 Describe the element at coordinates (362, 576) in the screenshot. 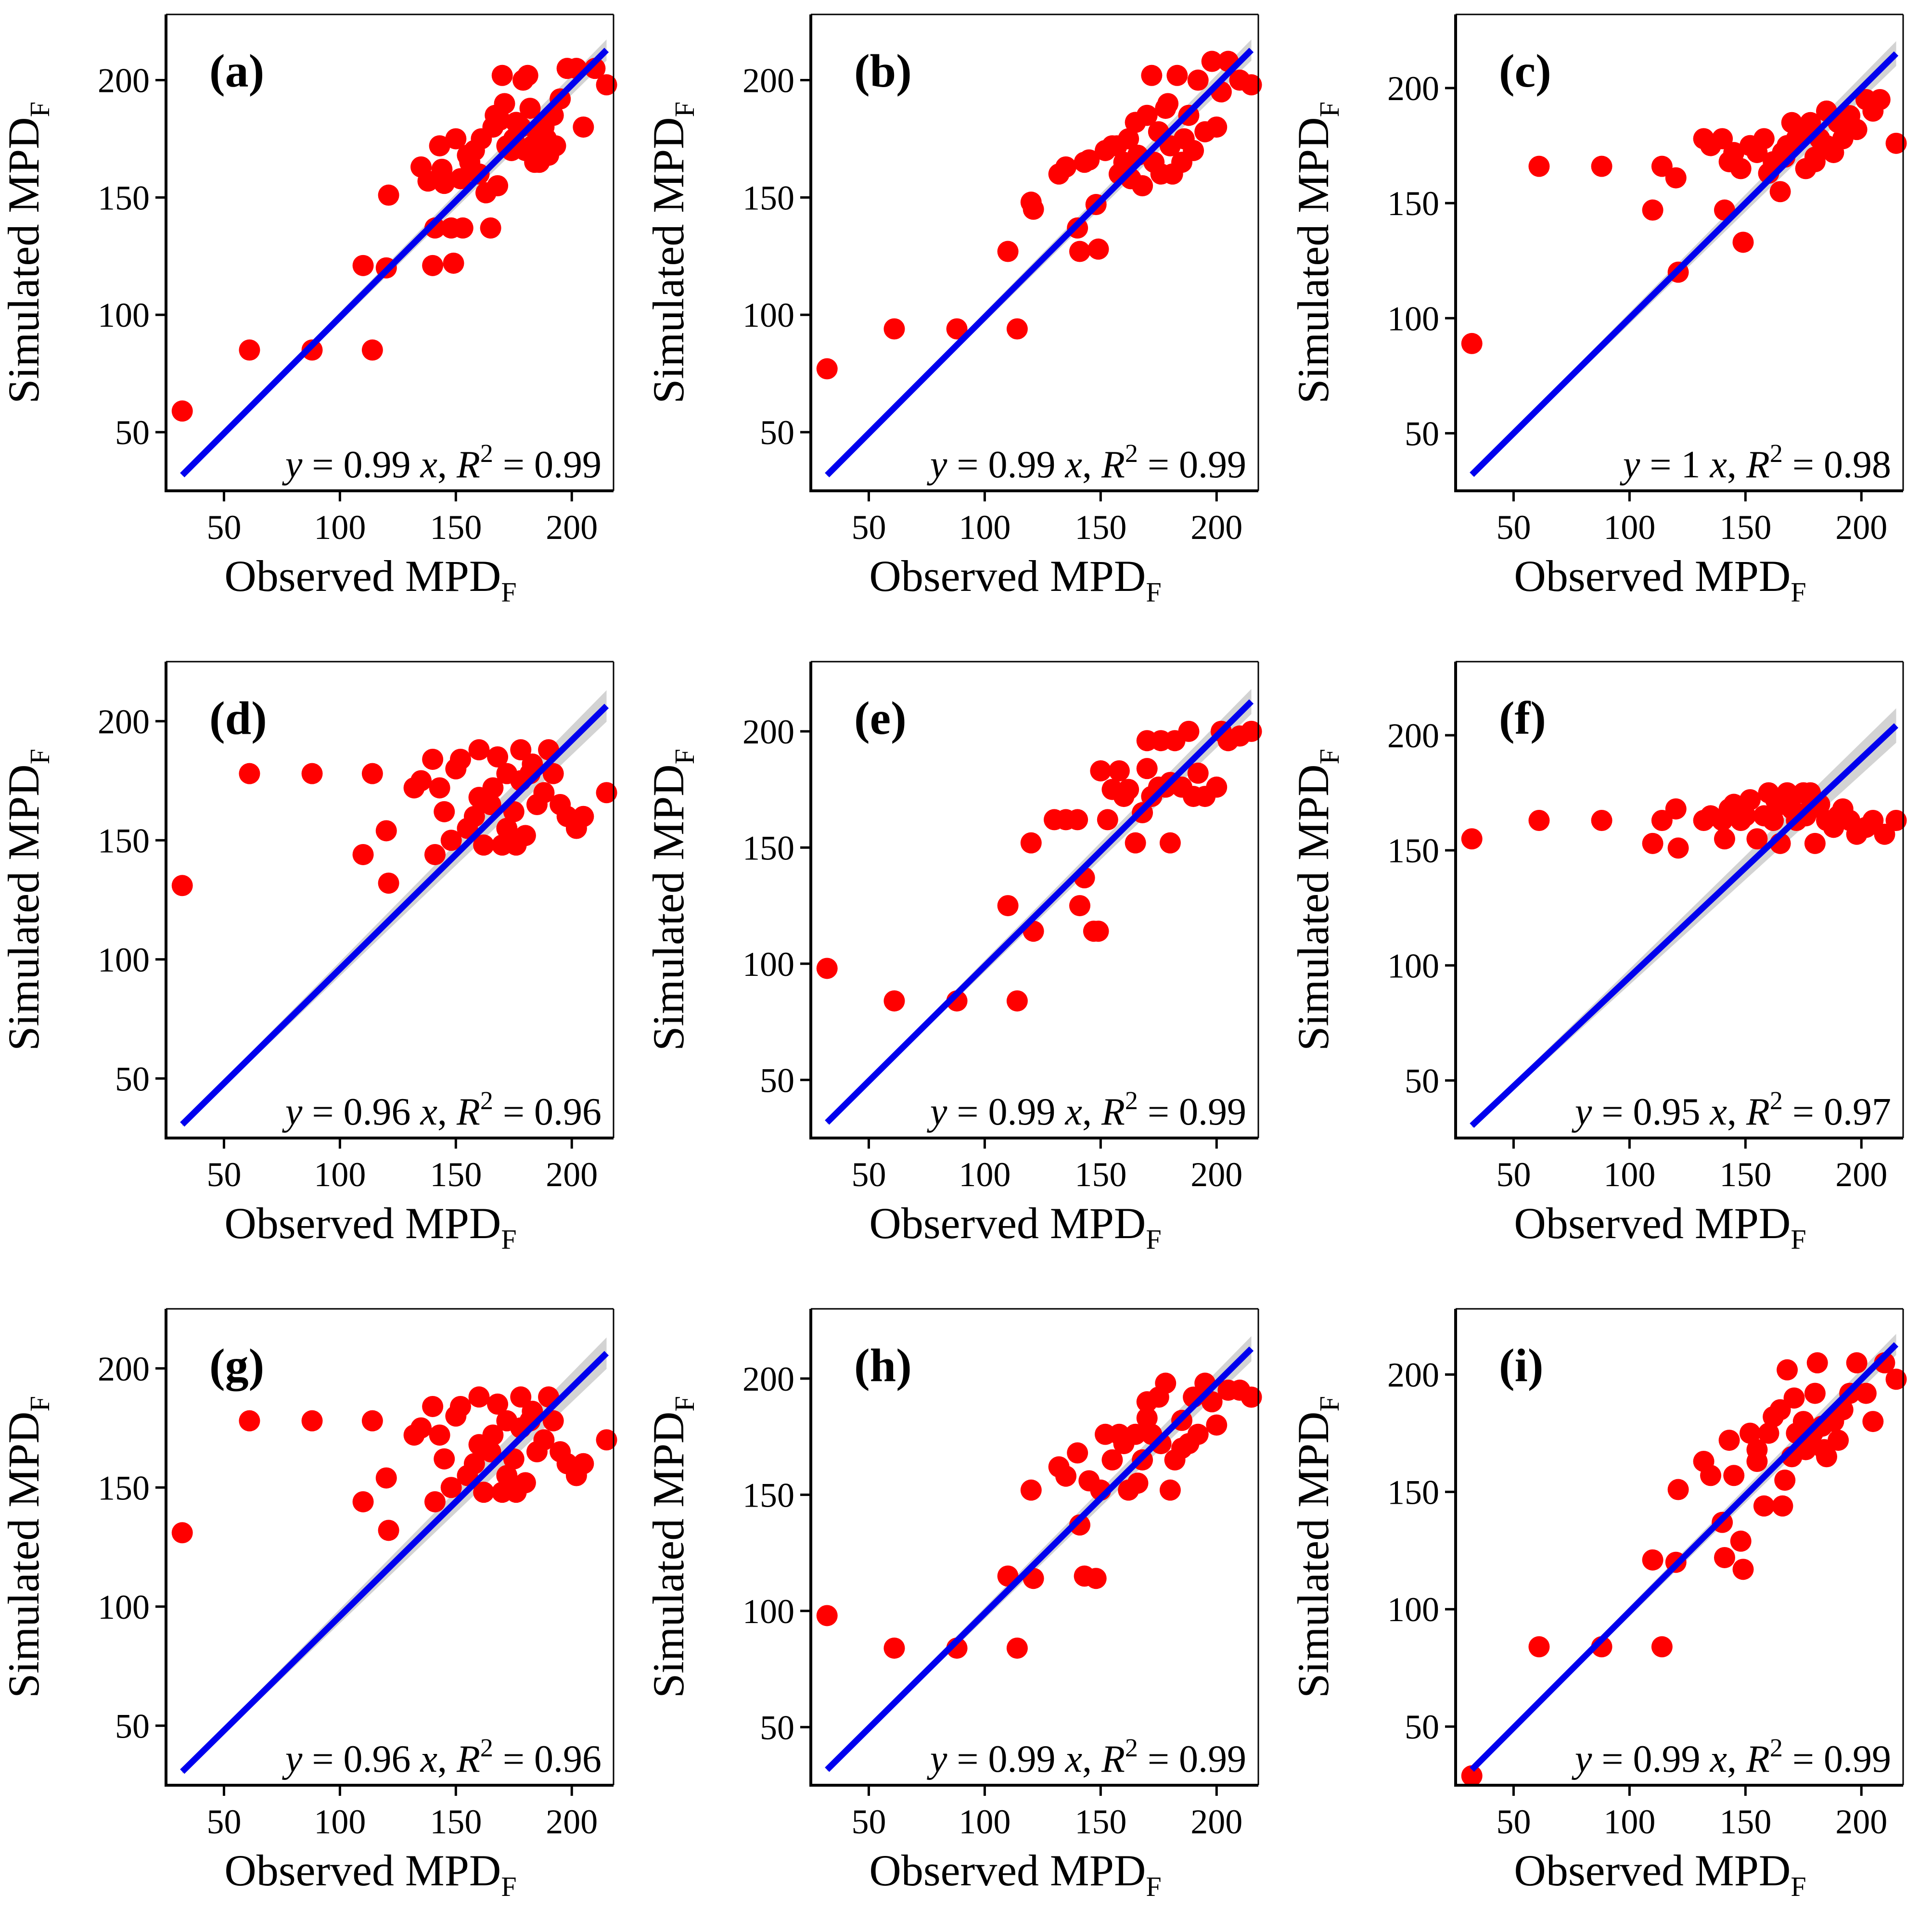

I see `x-axis-label-text: Observed MPD` at that location.